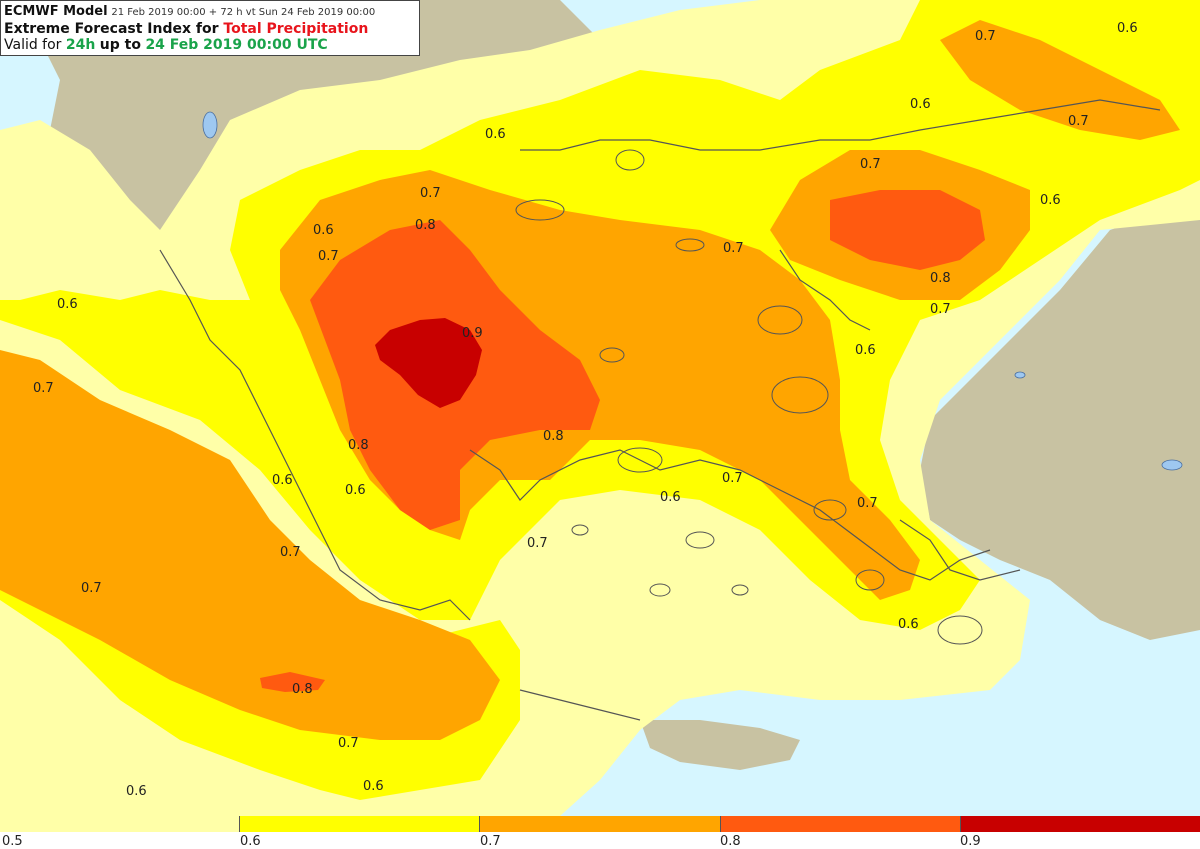 This screenshot has height=849, width=1200. I want to click on legend-bar, so click(600, 824).